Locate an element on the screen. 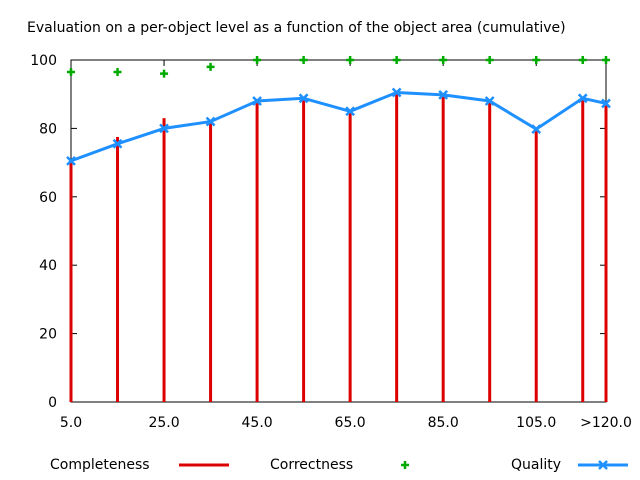 The width and height of the screenshot is (640, 480). legend-label-quality: Quality is located at coordinates (536, 465).